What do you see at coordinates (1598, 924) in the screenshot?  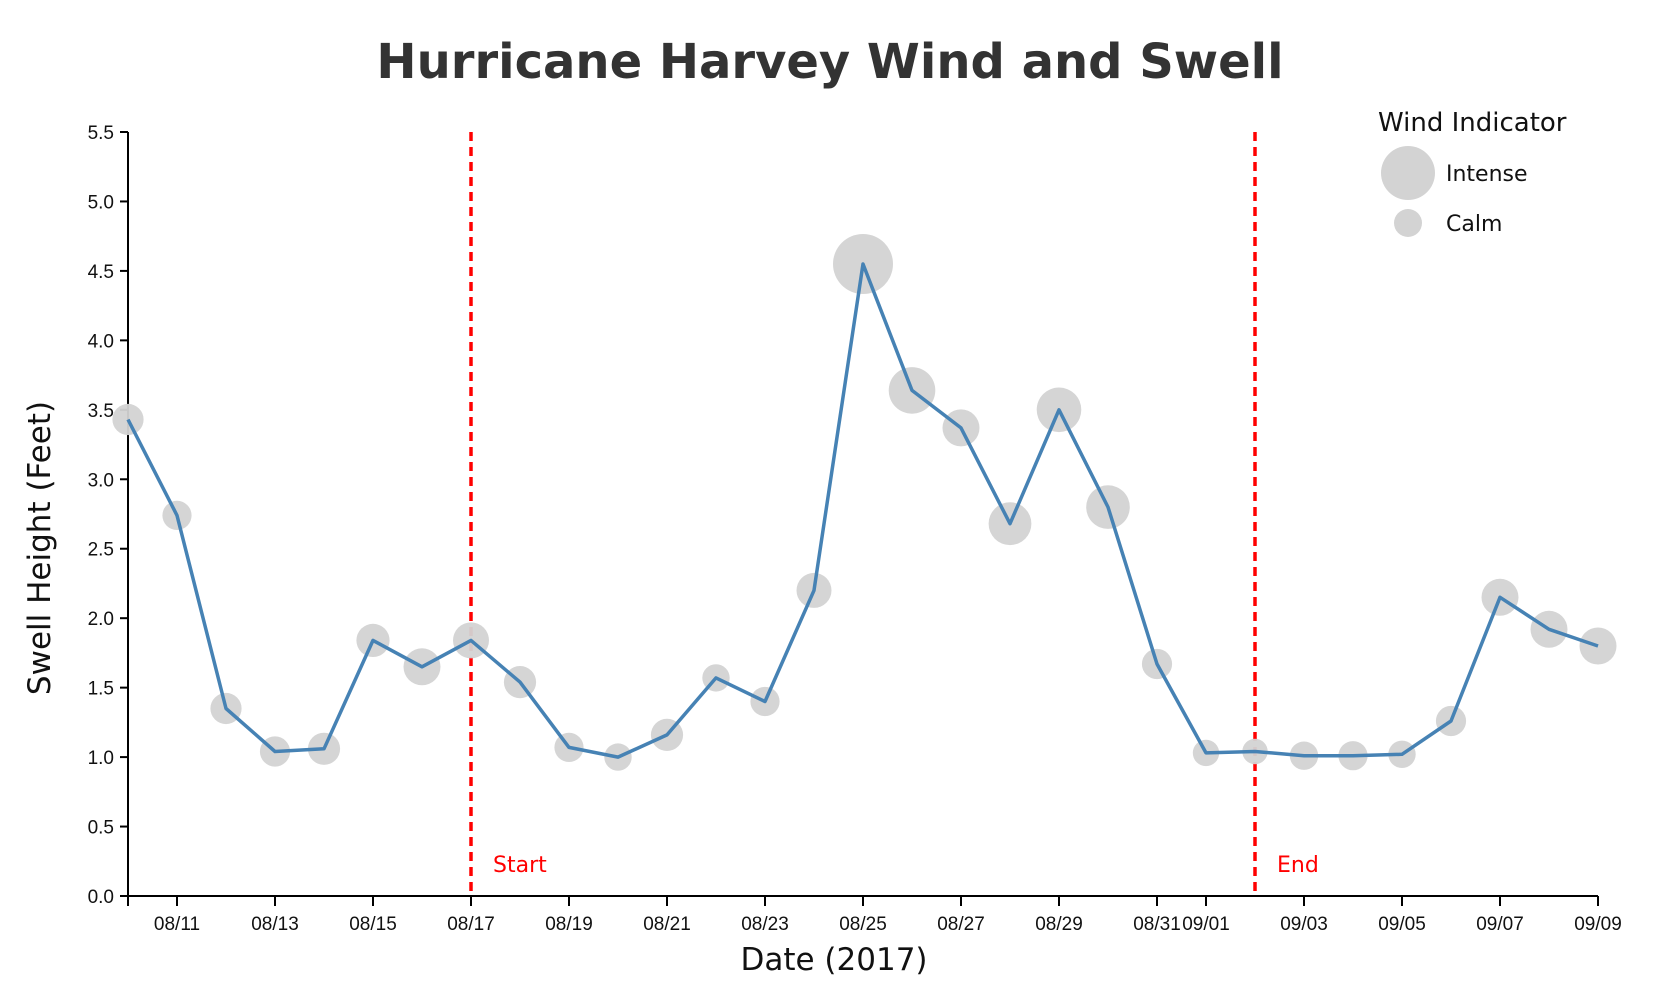 I see `x-tick-label: 09/09` at bounding box center [1598, 924].